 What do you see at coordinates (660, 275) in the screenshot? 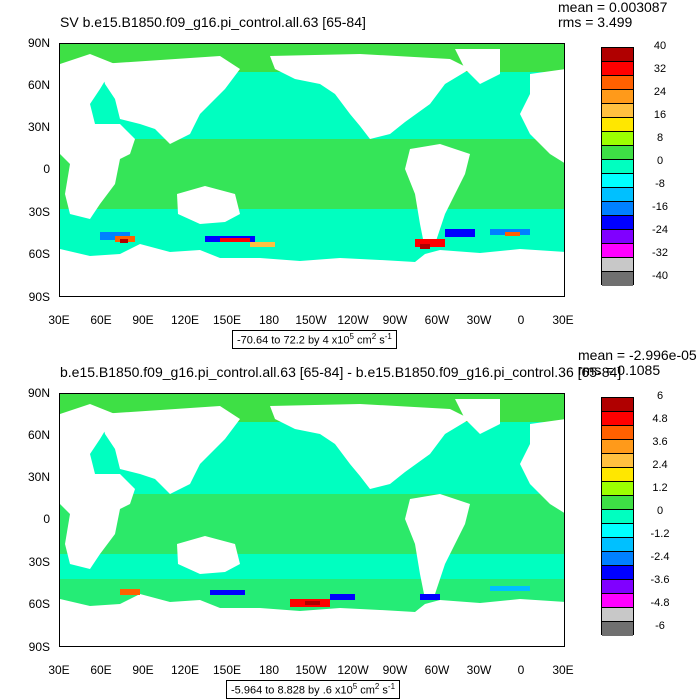
I see `colorbar-label: -40` at bounding box center [660, 275].